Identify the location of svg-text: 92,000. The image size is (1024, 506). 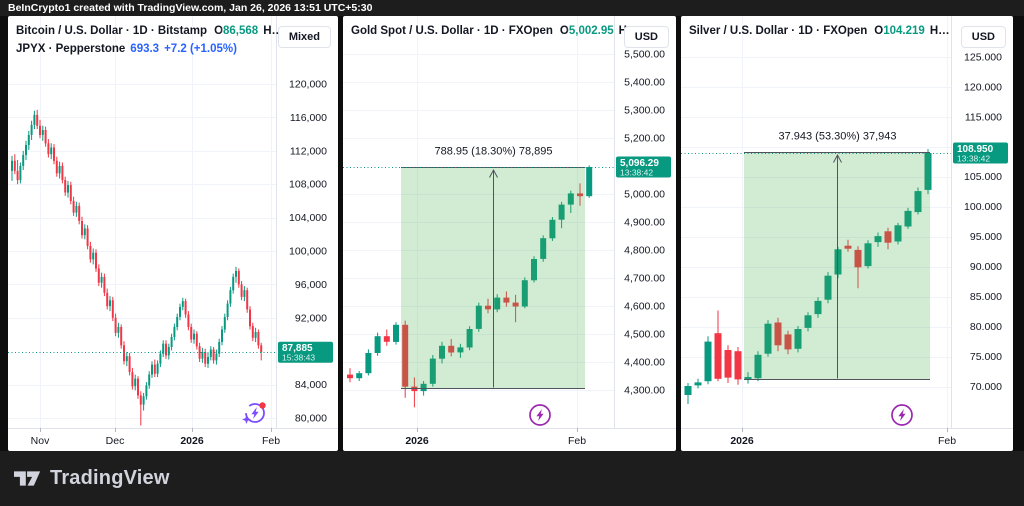
(311, 318).